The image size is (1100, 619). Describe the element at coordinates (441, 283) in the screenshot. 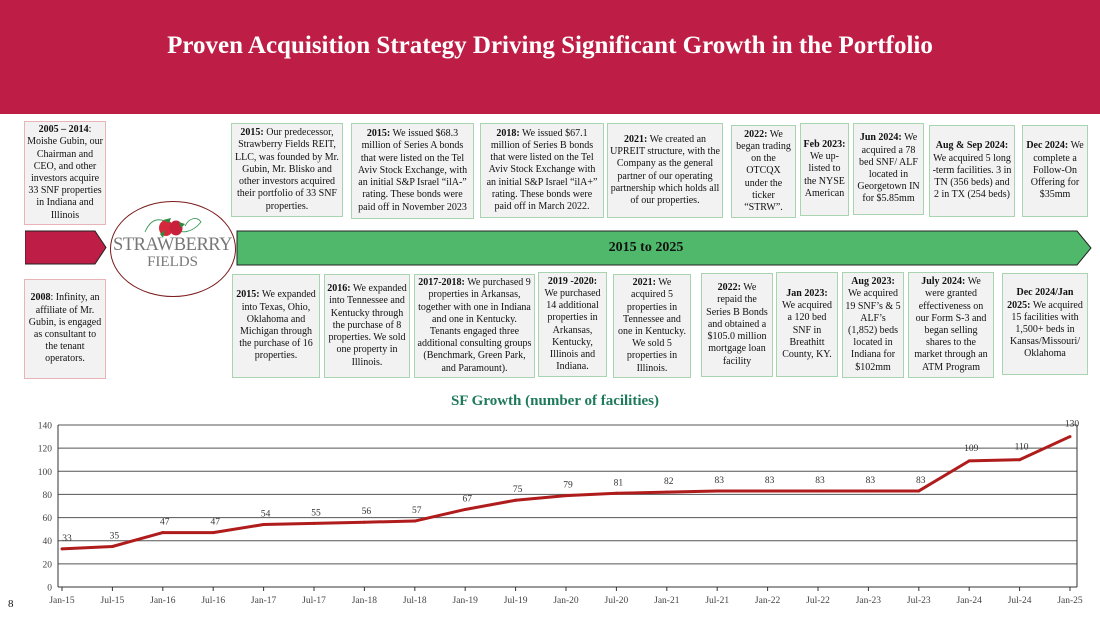

I see `box-title: 2017-2018:` at that location.